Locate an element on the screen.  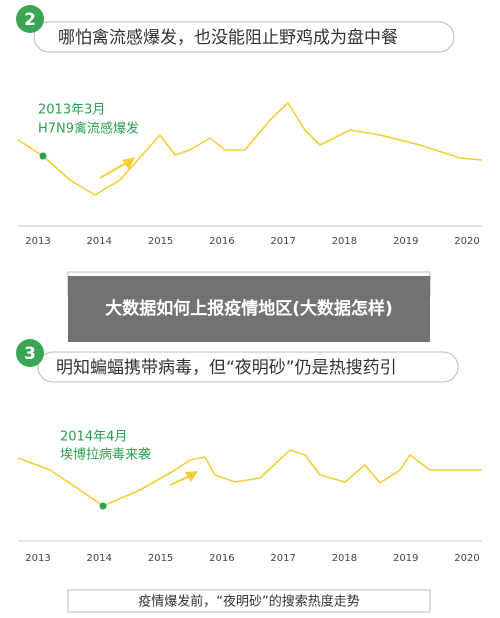
overlay-box is located at coordinates (249, 309).